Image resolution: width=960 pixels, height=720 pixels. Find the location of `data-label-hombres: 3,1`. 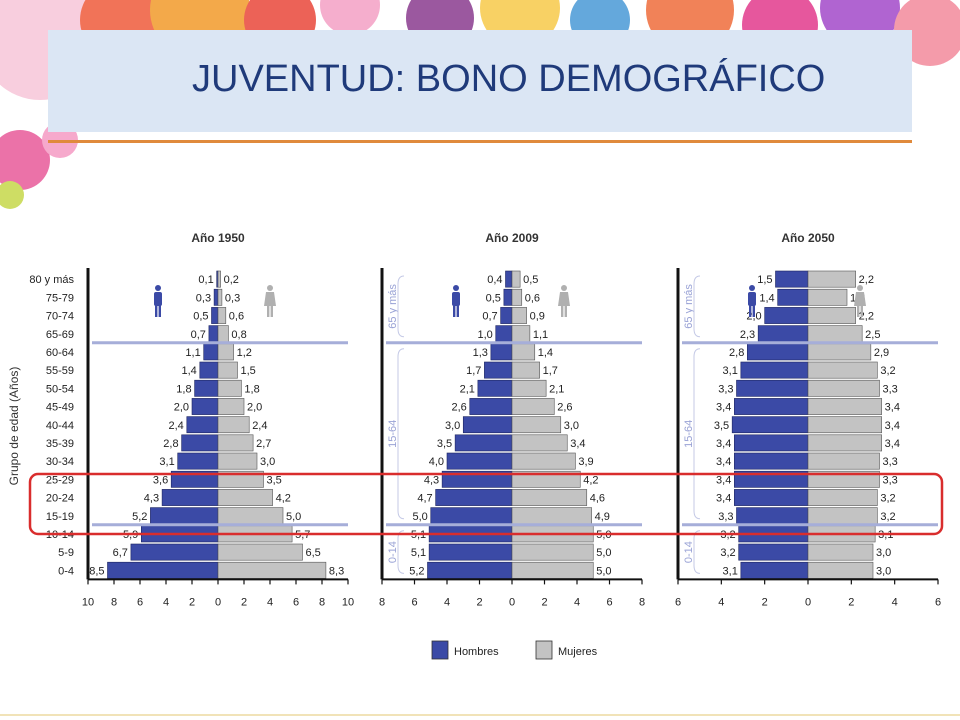

data-label-hombres: 3,1 is located at coordinates (730, 571).